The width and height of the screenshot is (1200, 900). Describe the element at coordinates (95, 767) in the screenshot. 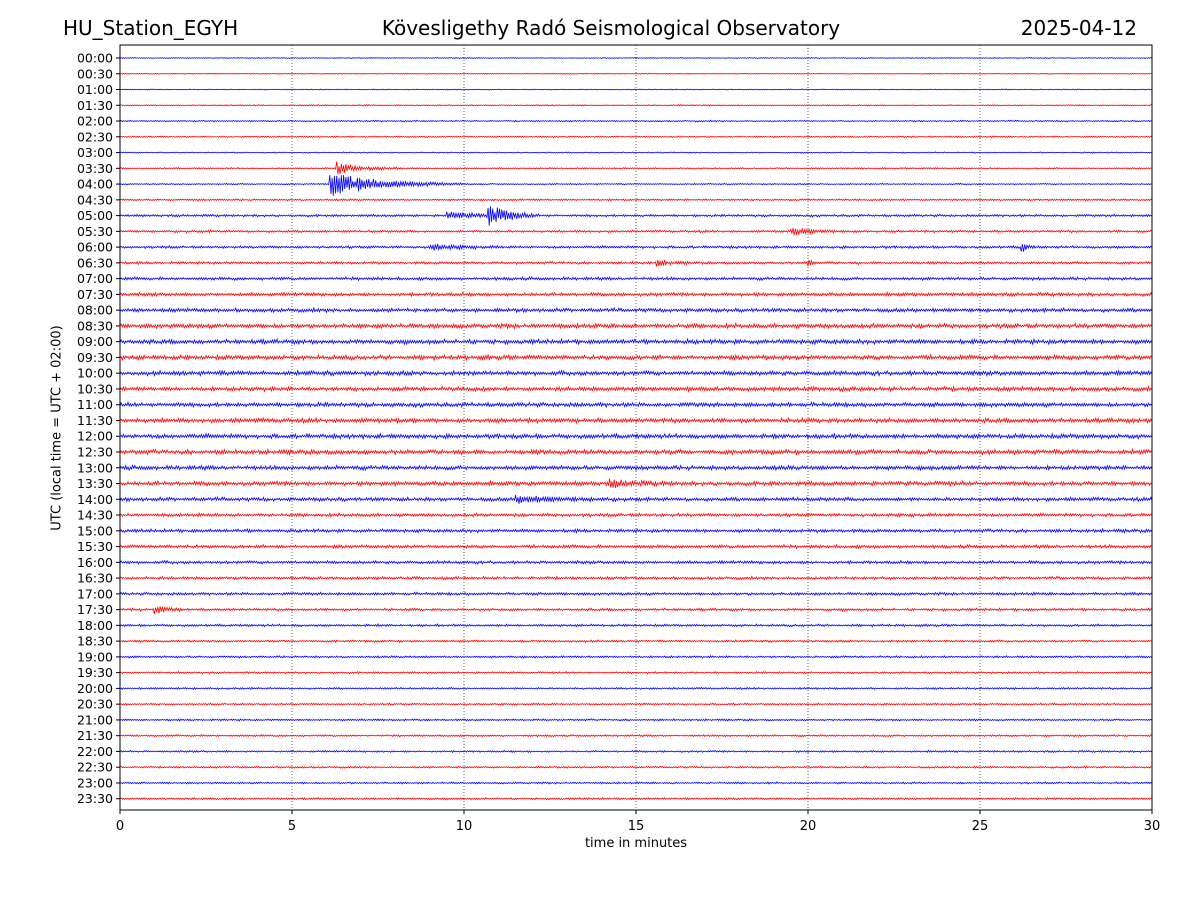

I see `y-tick-label: 22:30` at that location.